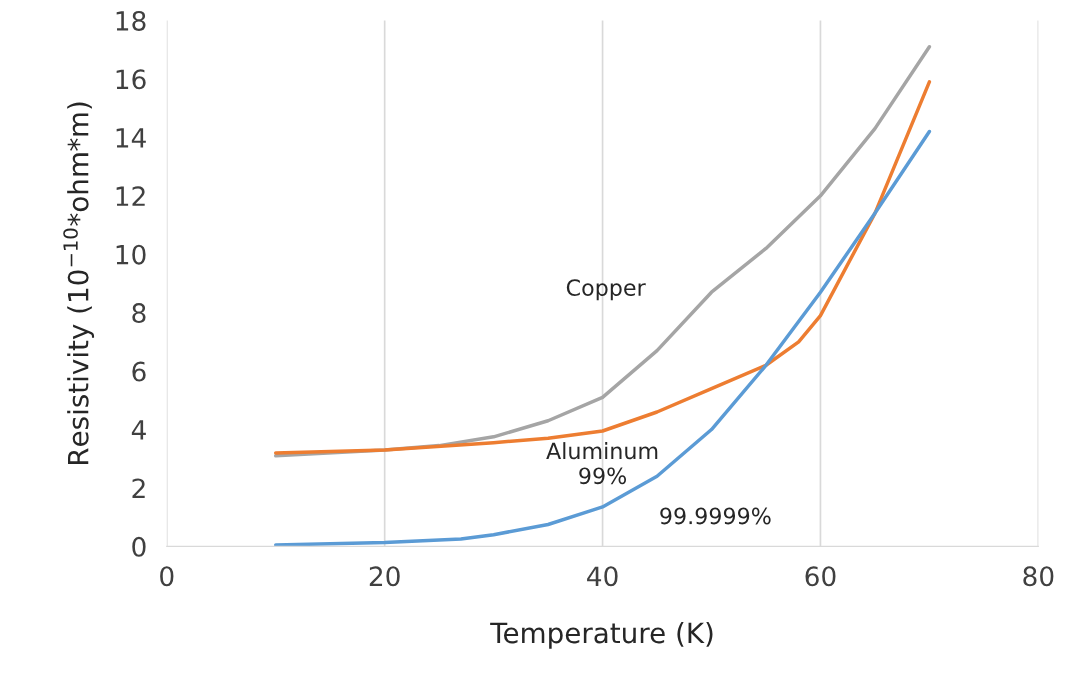  I want to click on series-label: Copper, so click(606, 290).